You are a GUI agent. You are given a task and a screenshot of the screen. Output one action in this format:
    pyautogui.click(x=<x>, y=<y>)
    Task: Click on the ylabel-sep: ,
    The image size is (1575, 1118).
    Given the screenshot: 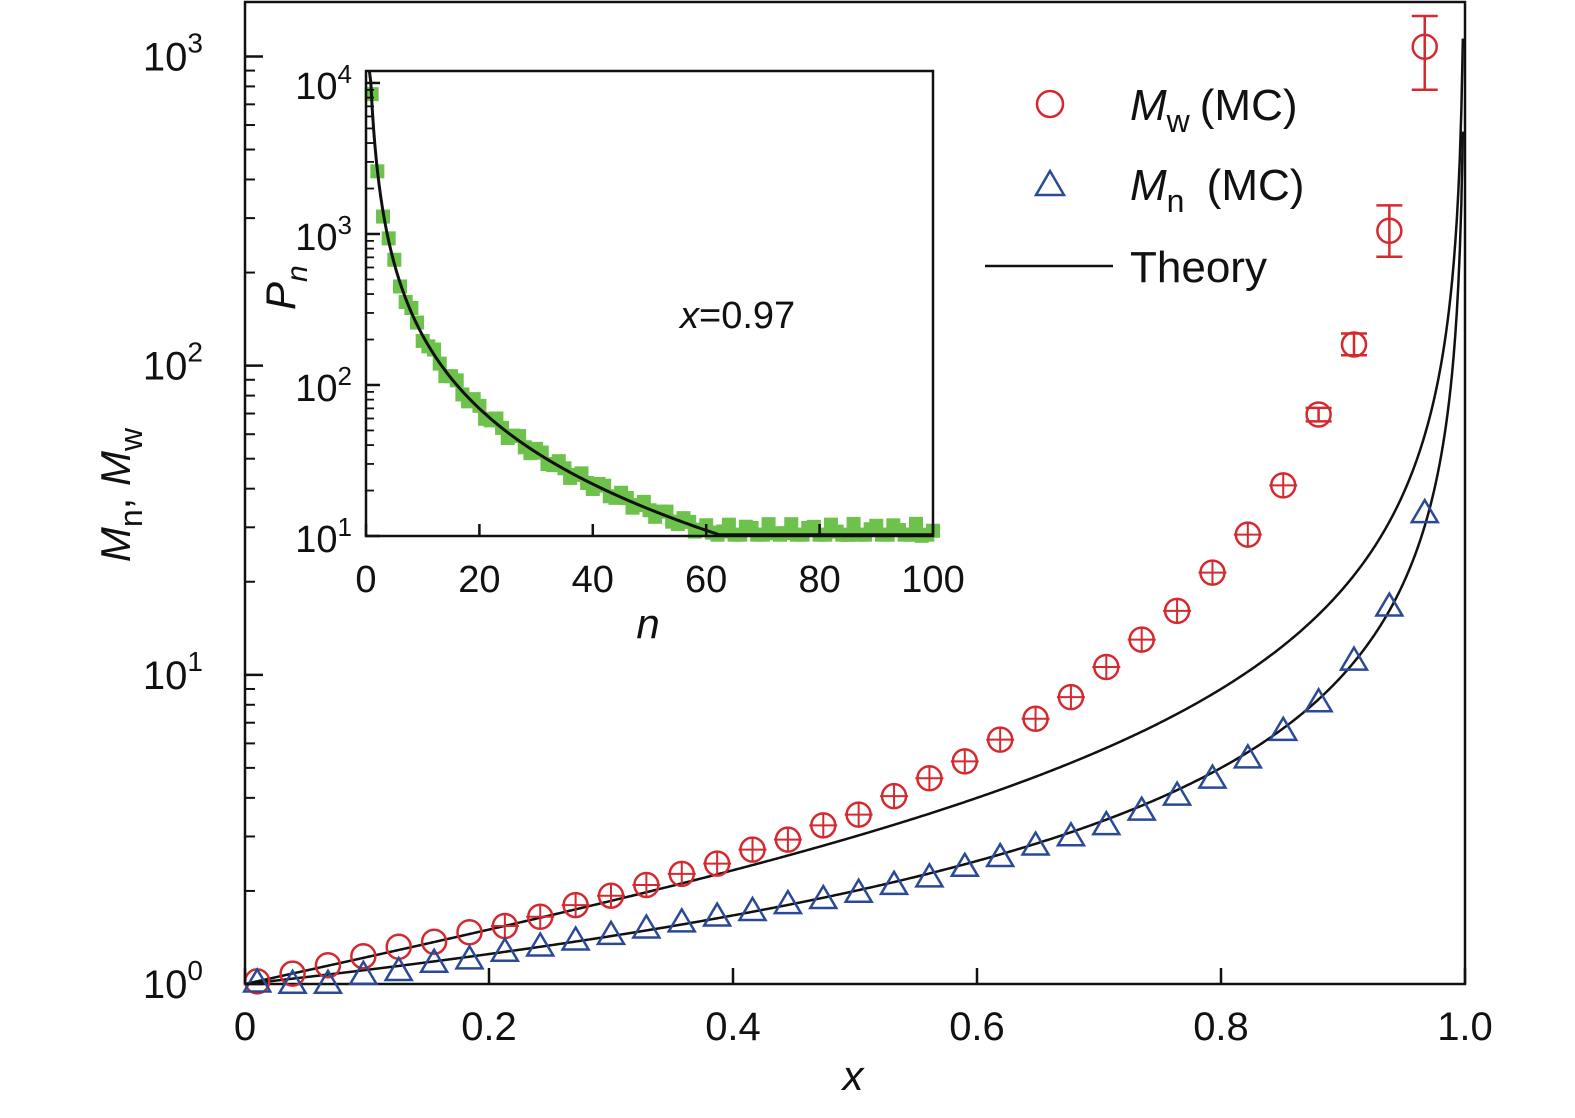 What is the action you would take?
    pyautogui.click(x=115, y=497)
    